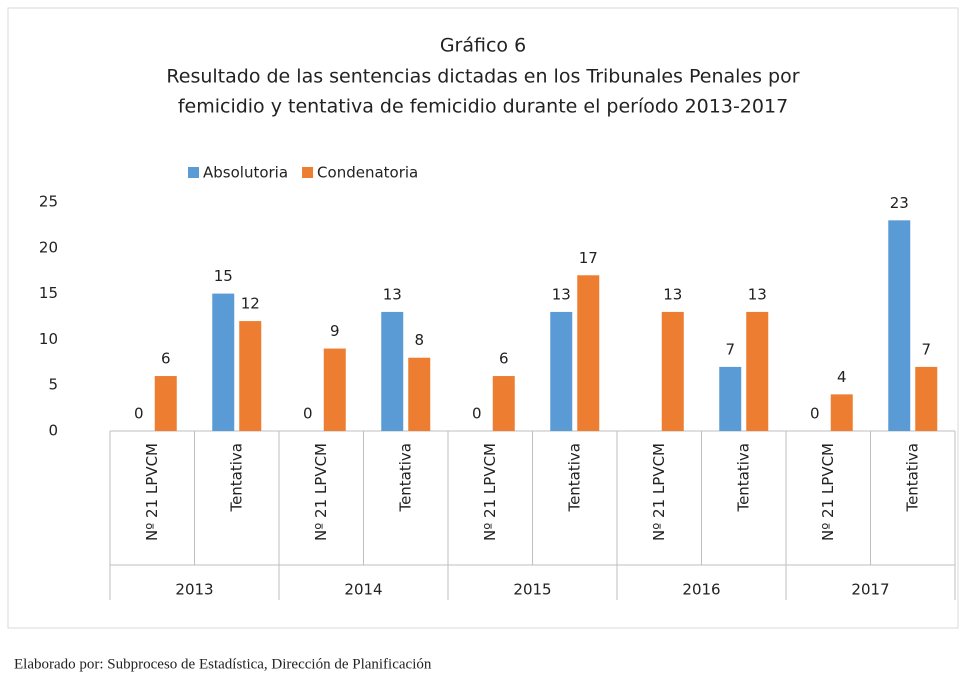  Describe the element at coordinates (367, 173) in the screenshot. I see `legend-label: Condenatoria` at that location.